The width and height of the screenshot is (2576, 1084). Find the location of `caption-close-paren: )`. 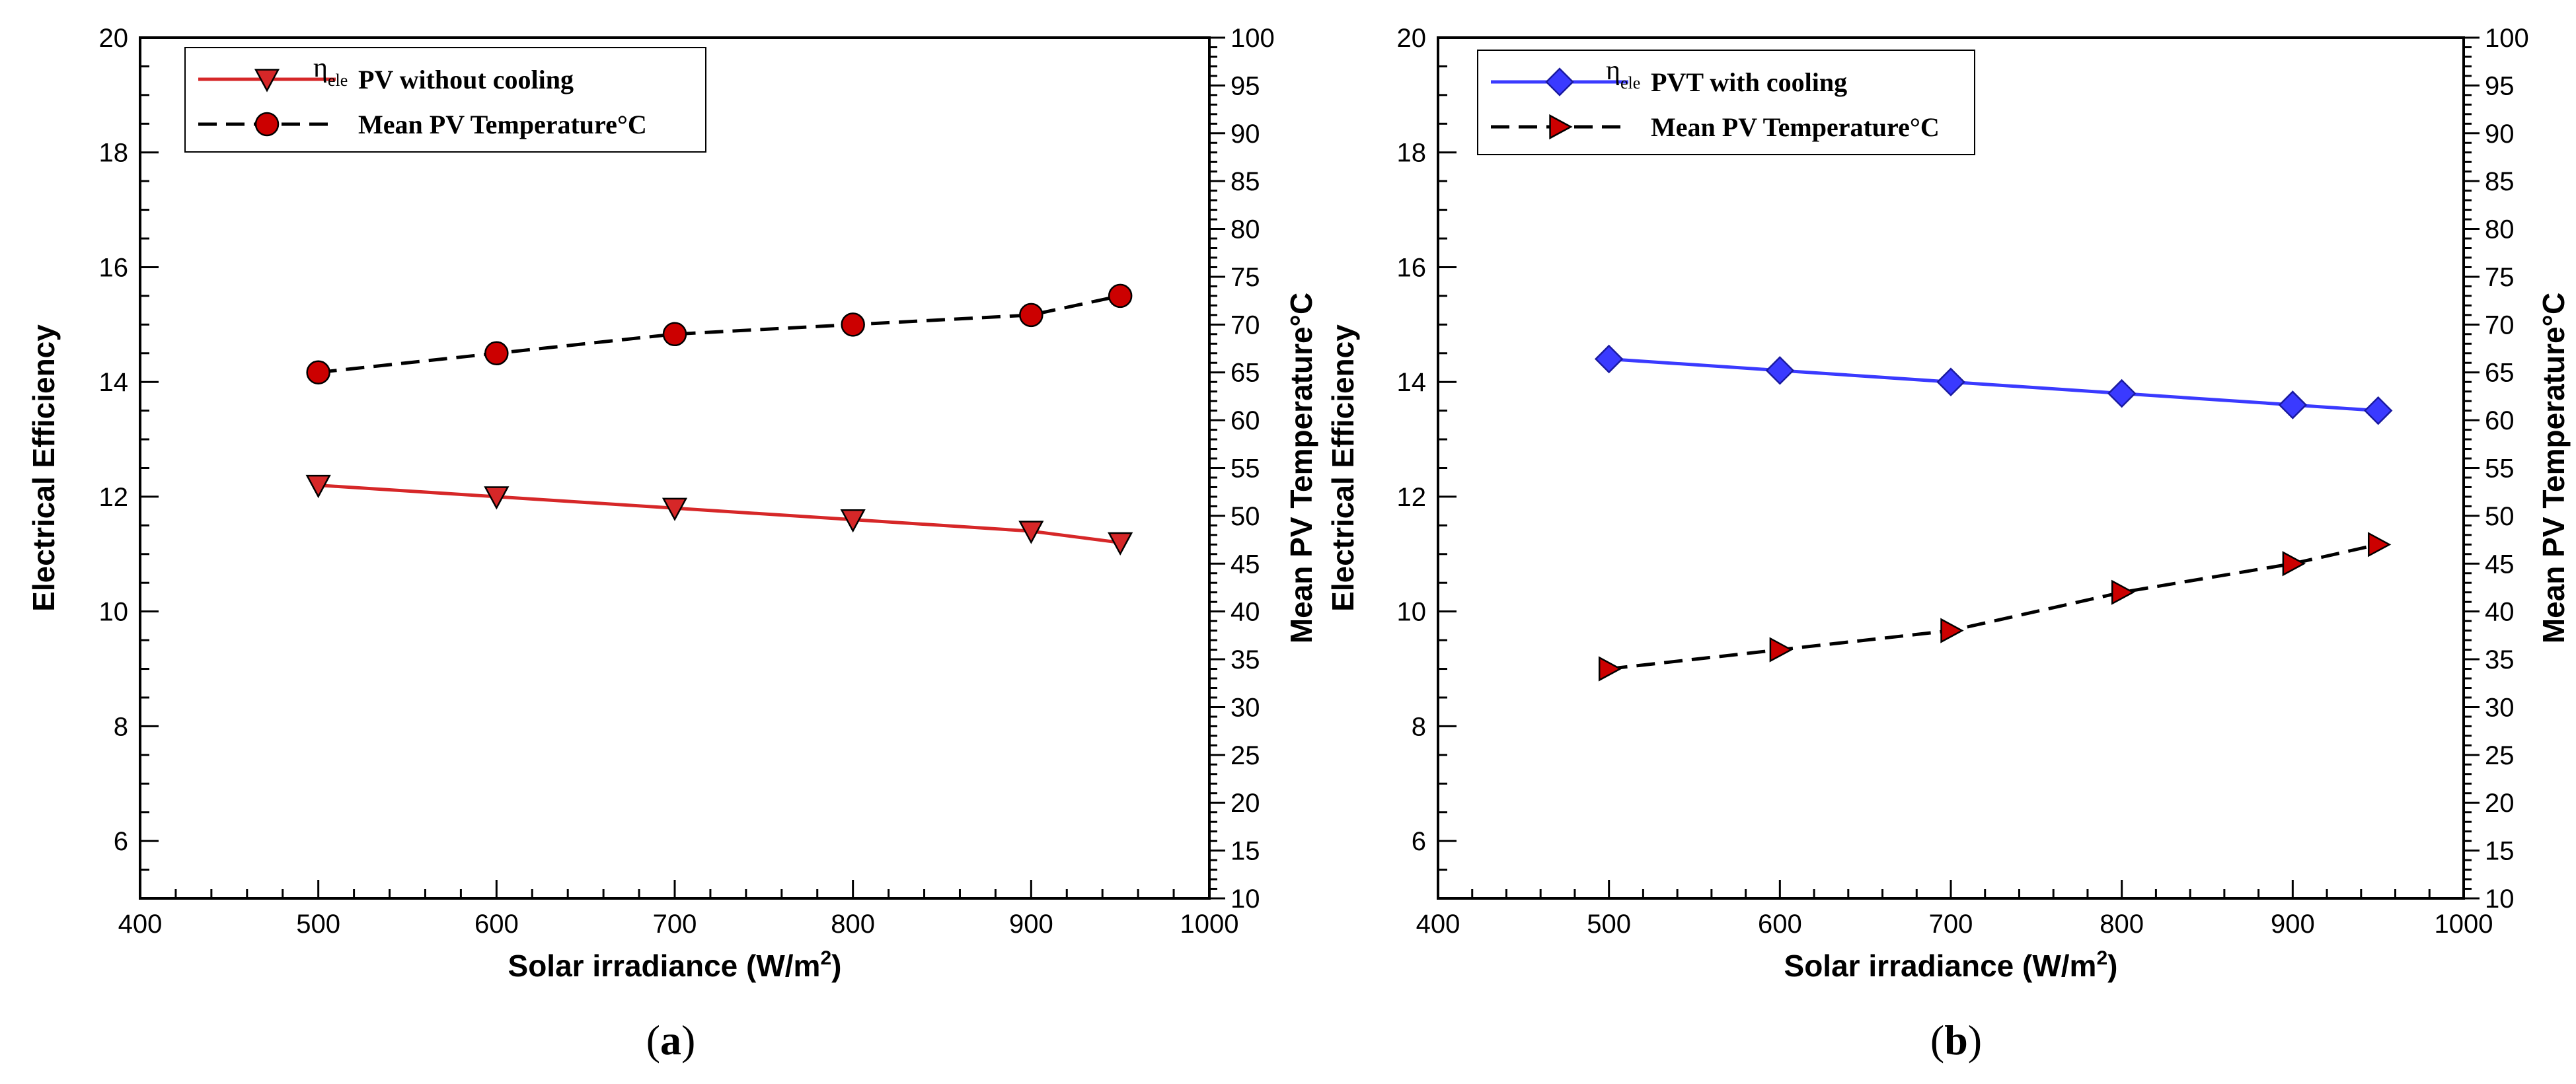

caption-close-paren: ) is located at coordinates (1975, 1040).